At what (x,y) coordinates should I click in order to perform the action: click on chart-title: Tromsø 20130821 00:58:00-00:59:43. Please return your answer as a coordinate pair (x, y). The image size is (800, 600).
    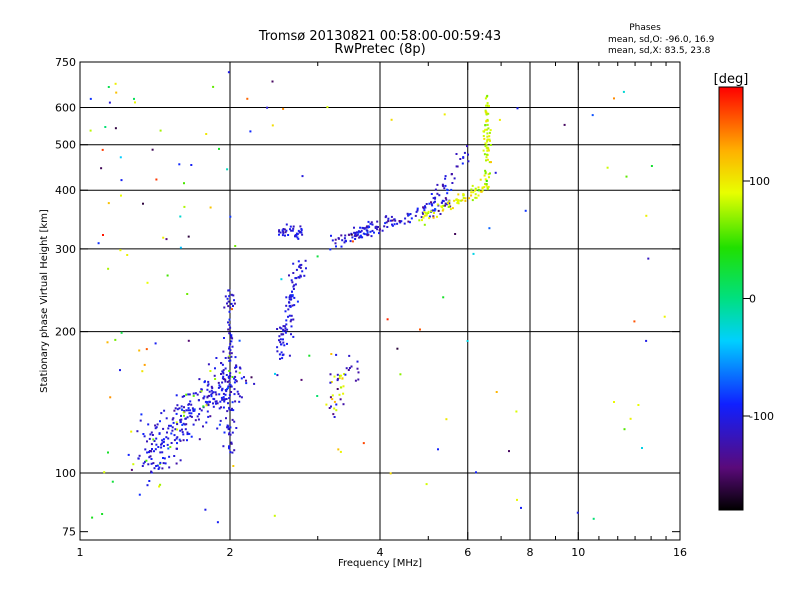
    Looking at the image, I should click on (379, 36).